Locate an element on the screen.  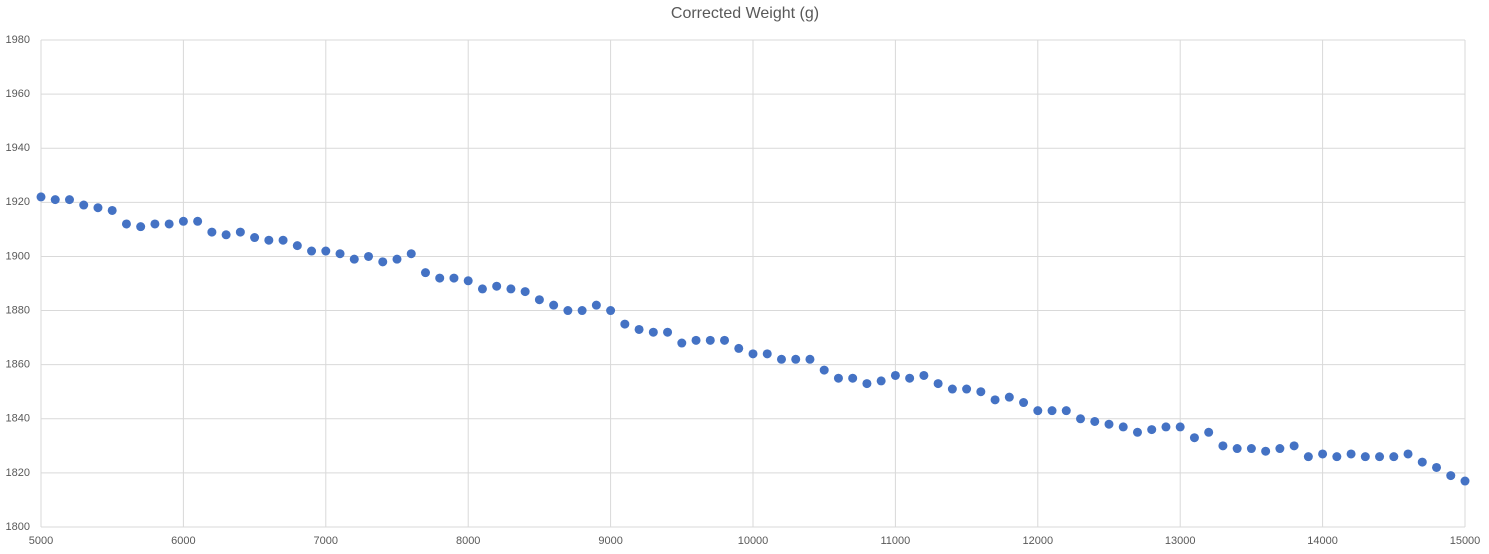
y-tick-label: 1960 is located at coordinates (18, 94).